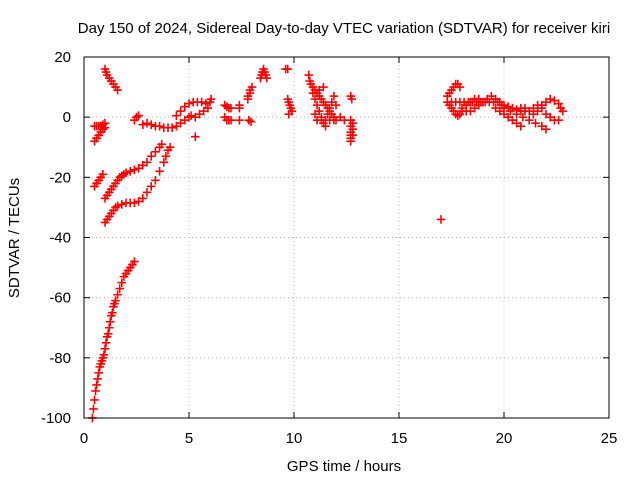 This screenshot has width=640, height=480. I want to click on x-tick-label: 0, so click(84, 438).